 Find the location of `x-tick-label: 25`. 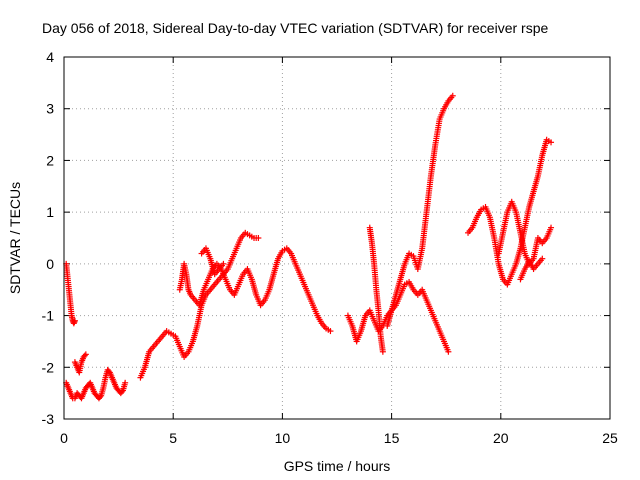

x-tick-label: 25 is located at coordinates (610, 438).